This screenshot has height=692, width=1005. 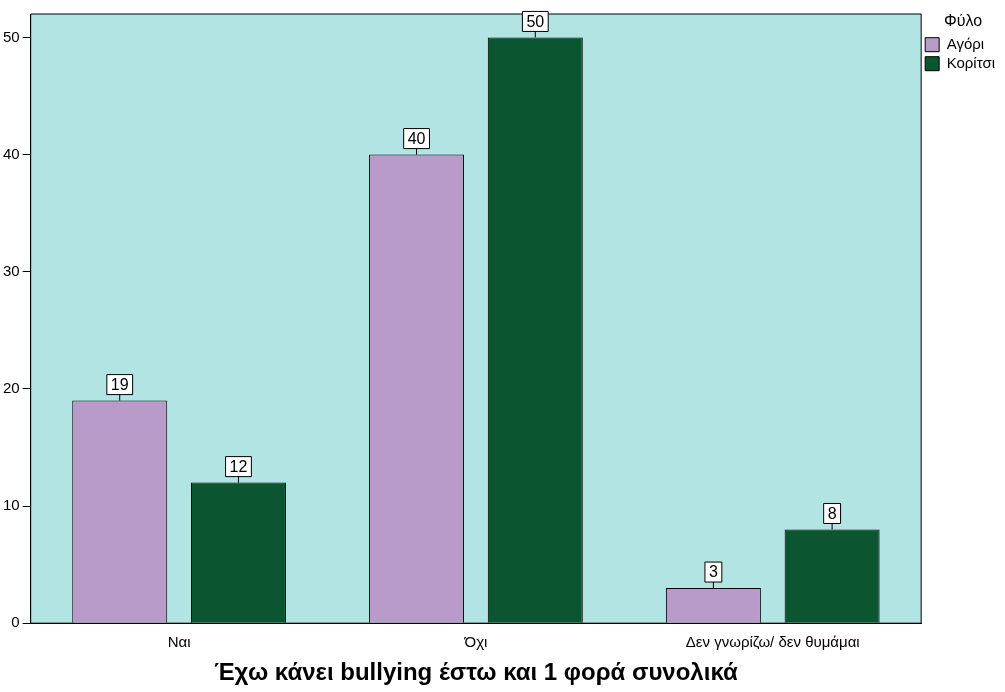 I want to click on data-label: 12, so click(x=238, y=467).